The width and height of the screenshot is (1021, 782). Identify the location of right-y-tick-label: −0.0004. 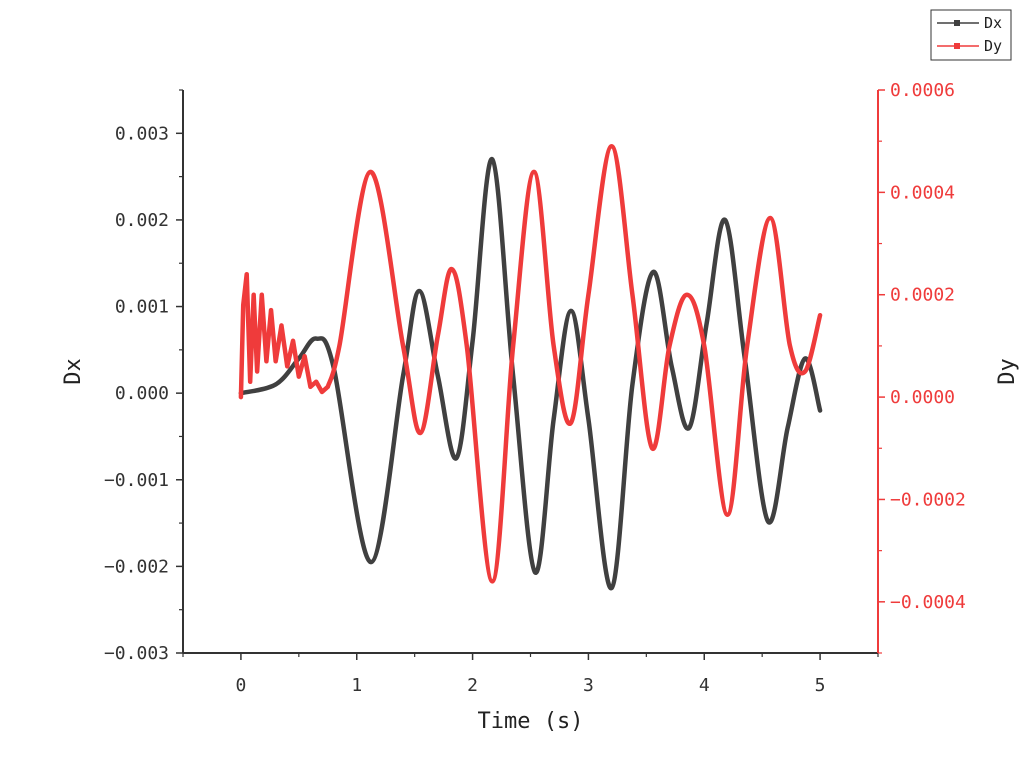
(928, 602).